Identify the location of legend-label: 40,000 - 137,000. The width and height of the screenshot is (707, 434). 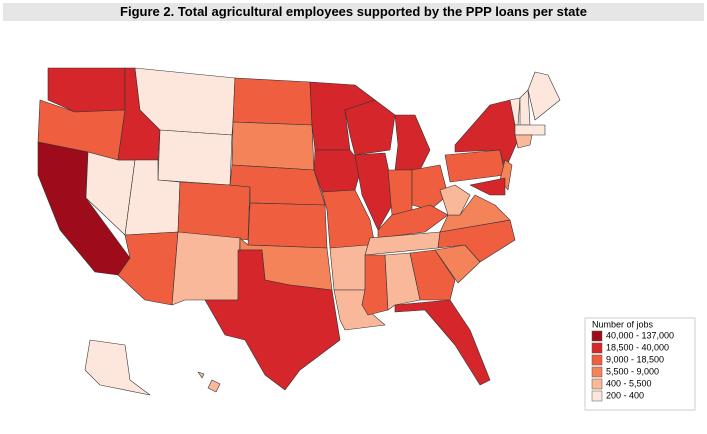
(640, 335).